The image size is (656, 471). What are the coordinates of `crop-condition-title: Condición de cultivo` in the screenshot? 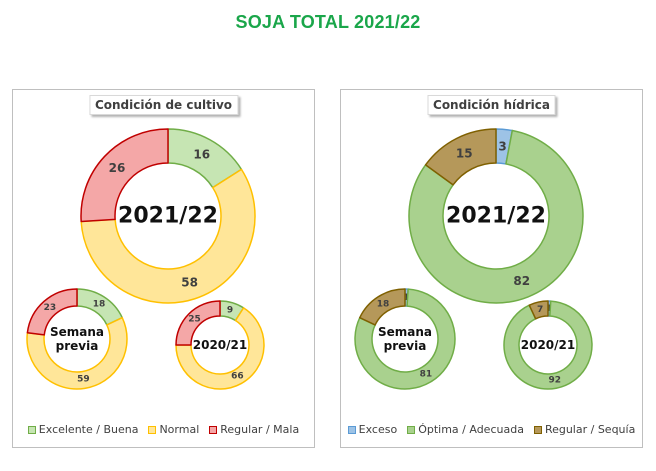 It's located at (163, 105).